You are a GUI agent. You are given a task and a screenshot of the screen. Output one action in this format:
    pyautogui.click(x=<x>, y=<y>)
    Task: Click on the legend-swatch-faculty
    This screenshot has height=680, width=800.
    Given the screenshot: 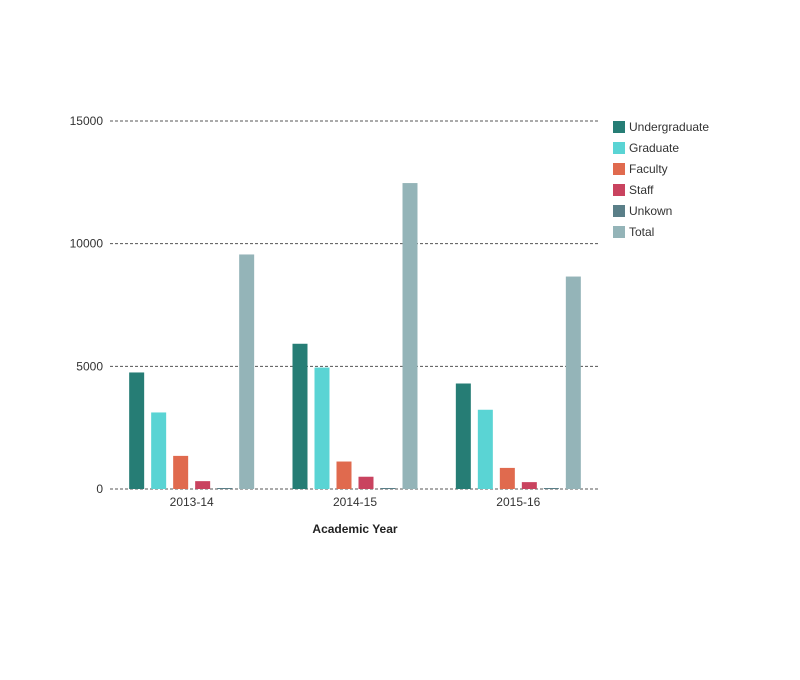 What is the action you would take?
    pyautogui.click(x=619, y=169)
    